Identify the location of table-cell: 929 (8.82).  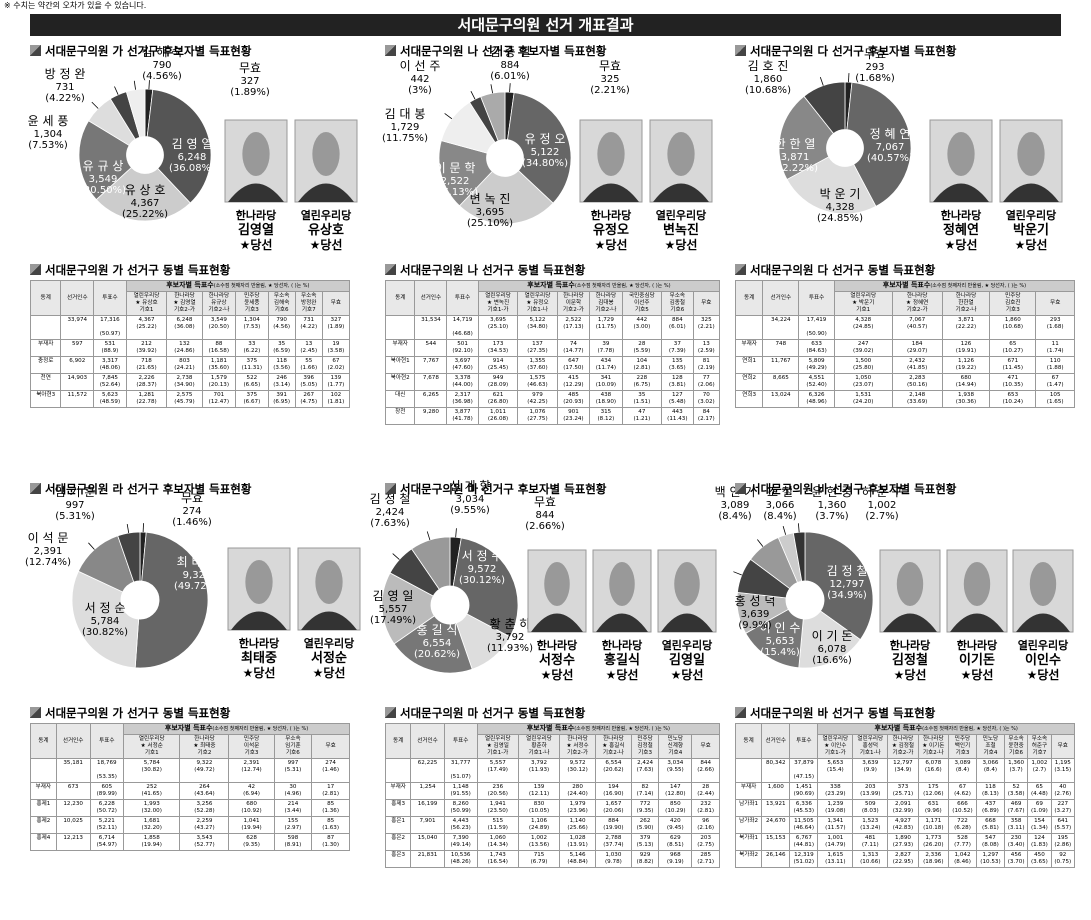
(645, 859).